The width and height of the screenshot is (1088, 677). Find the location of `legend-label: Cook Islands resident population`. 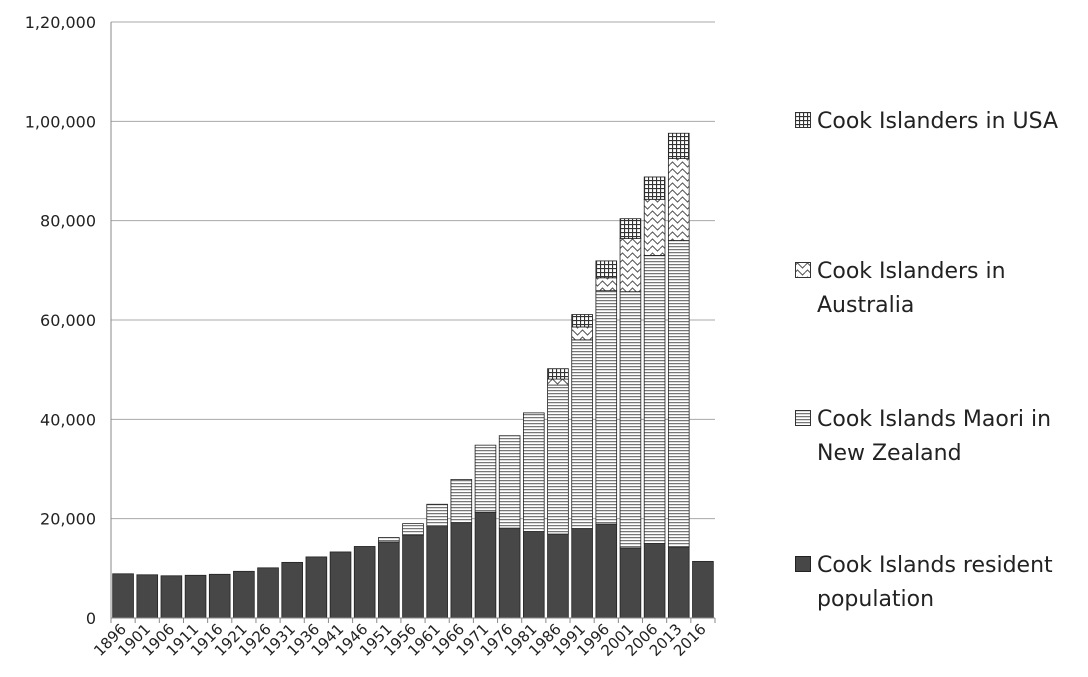

legend-label: Cook Islands resident population is located at coordinates (935, 582).